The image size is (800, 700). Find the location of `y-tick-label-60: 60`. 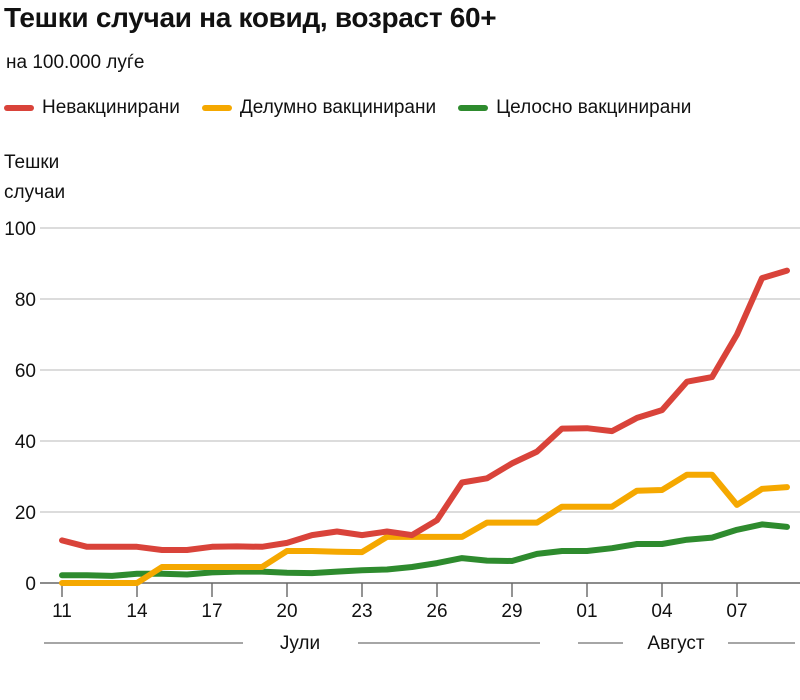

y-tick-label-60: 60 is located at coordinates (25, 371).